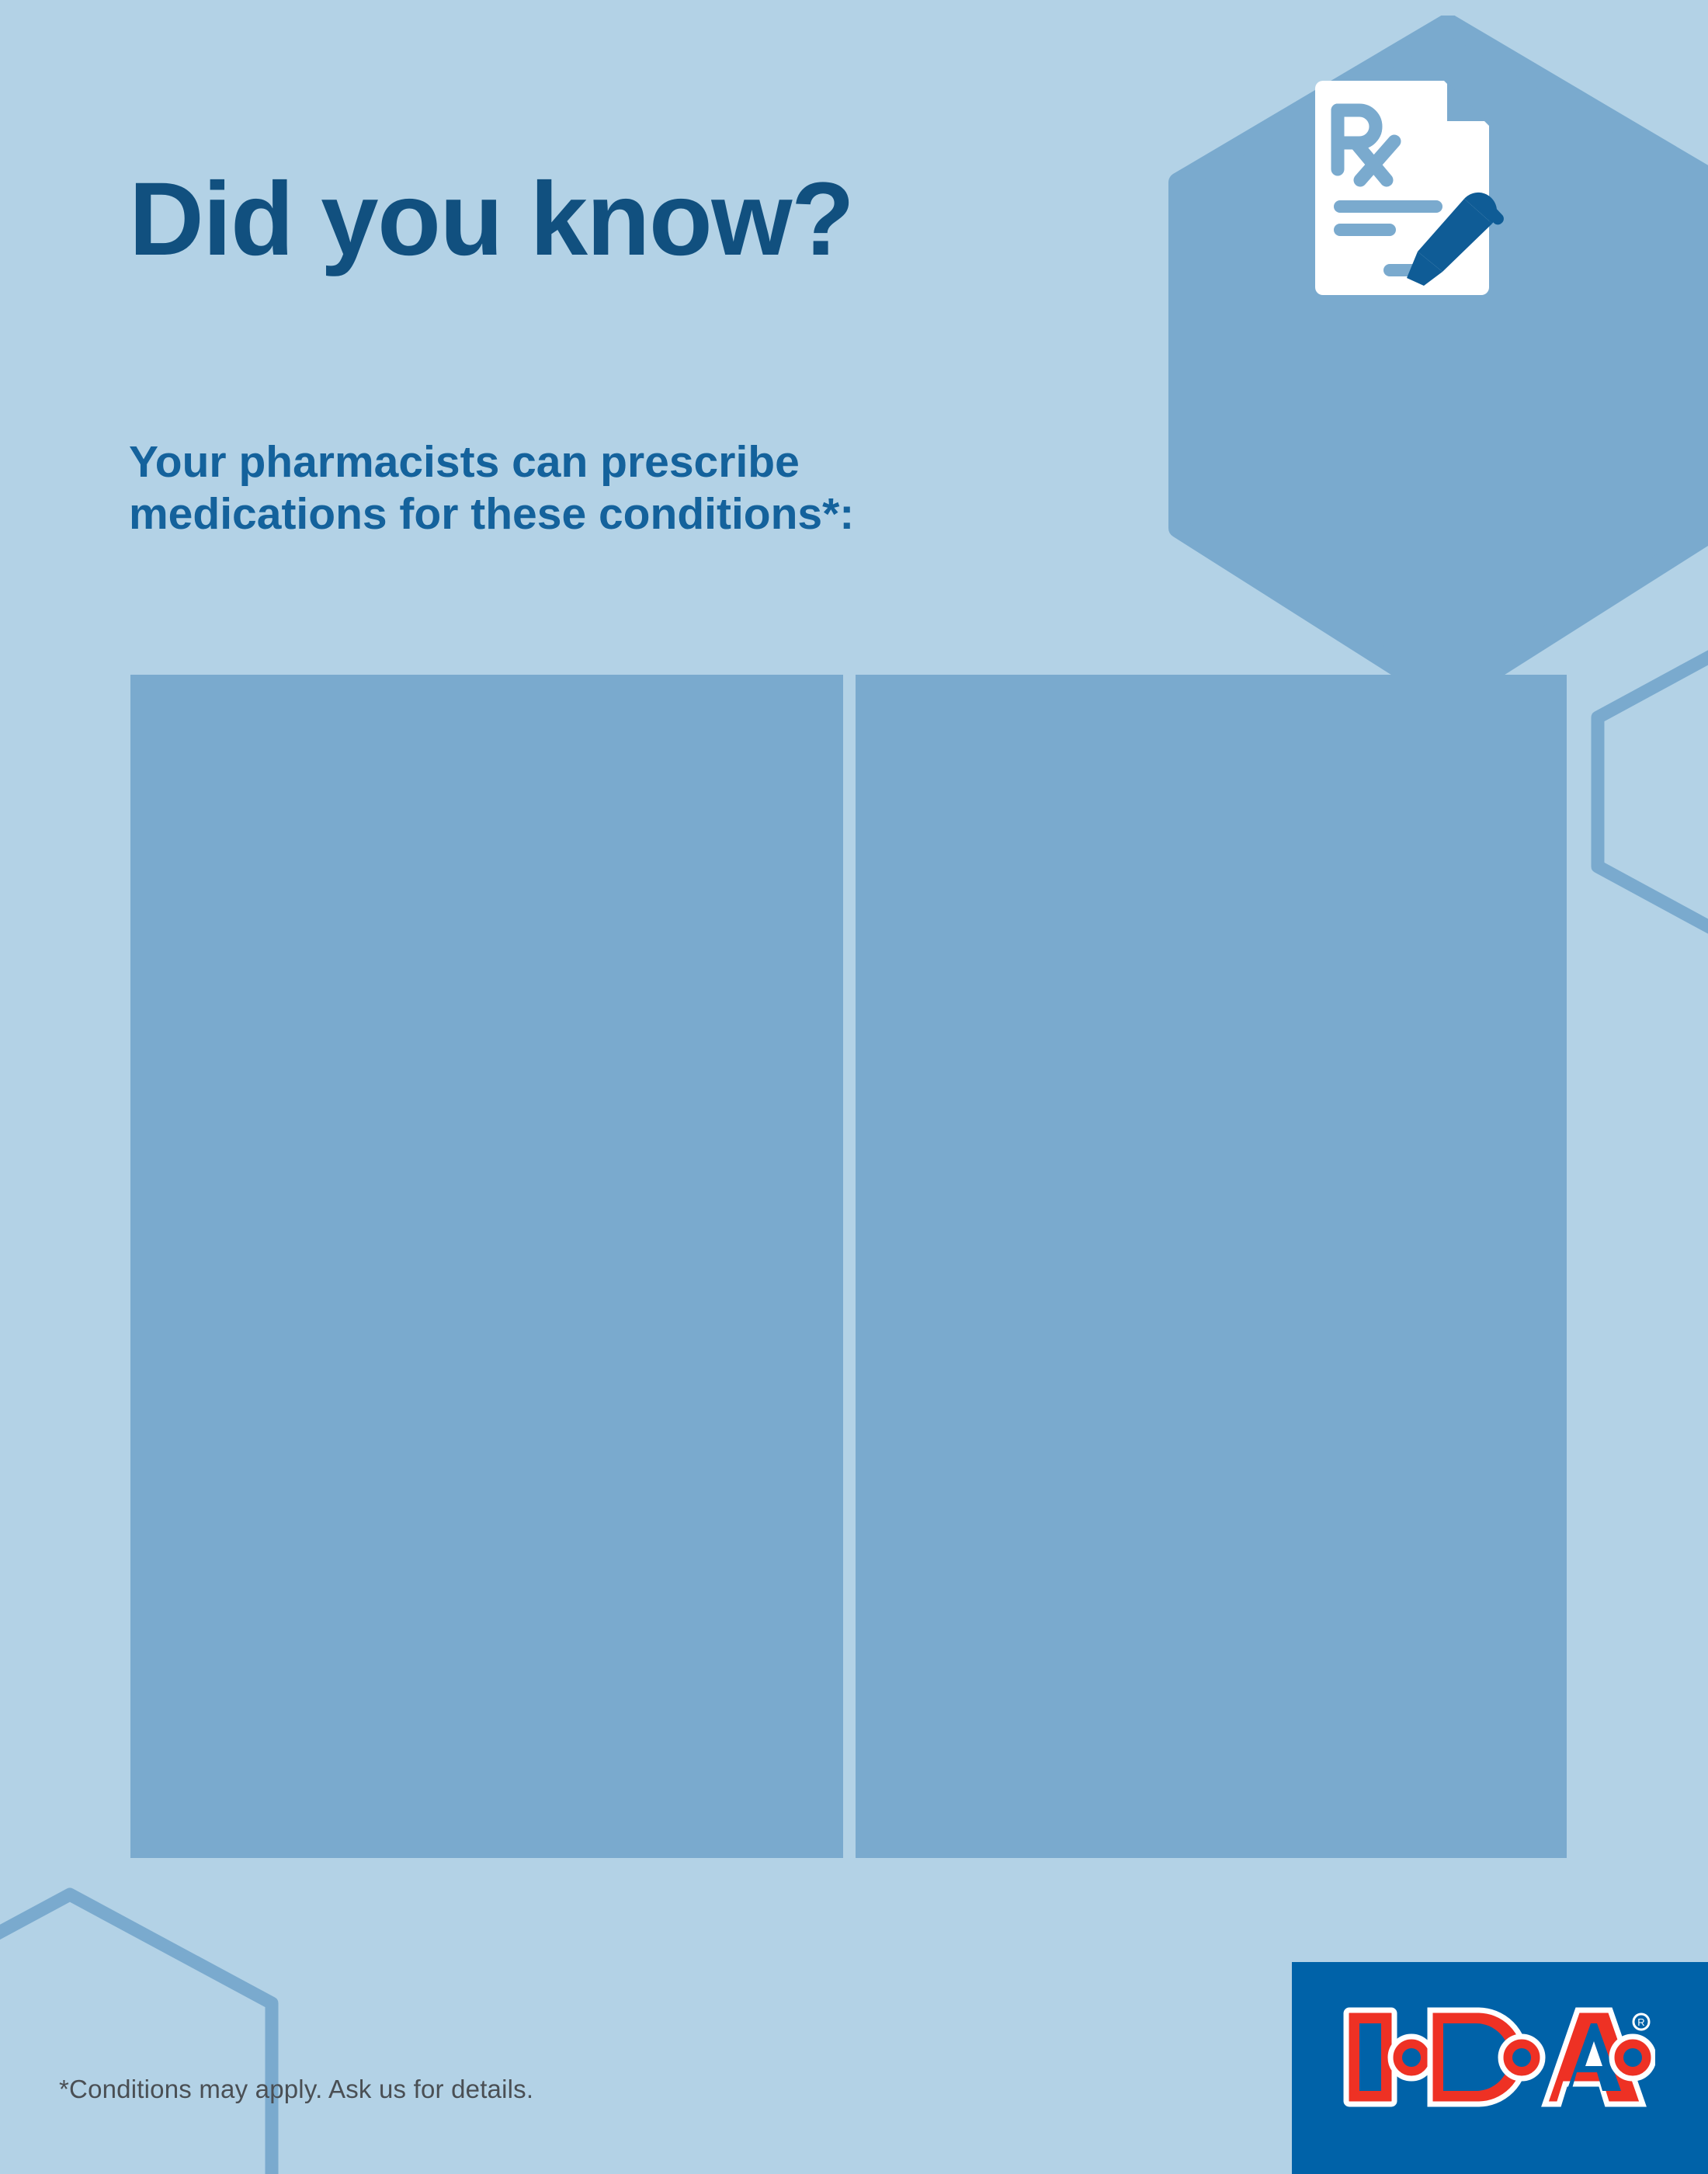  Describe the element at coordinates (1410, 188) in the screenshot. I see `rx-prescription-document-icon` at that location.